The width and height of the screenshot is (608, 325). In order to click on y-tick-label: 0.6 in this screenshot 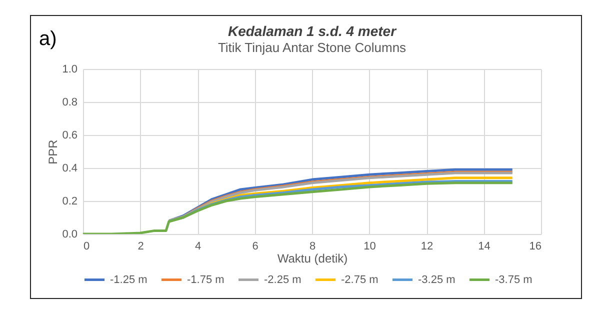, I will do `click(70, 136)`.